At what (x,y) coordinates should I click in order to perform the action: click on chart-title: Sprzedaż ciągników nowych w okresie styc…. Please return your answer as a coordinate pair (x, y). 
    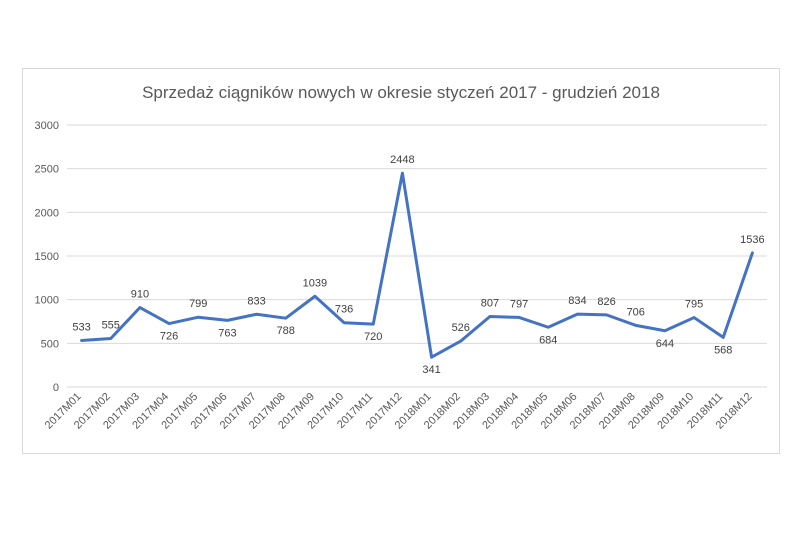
    Looking at the image, I should click on (401, 92).